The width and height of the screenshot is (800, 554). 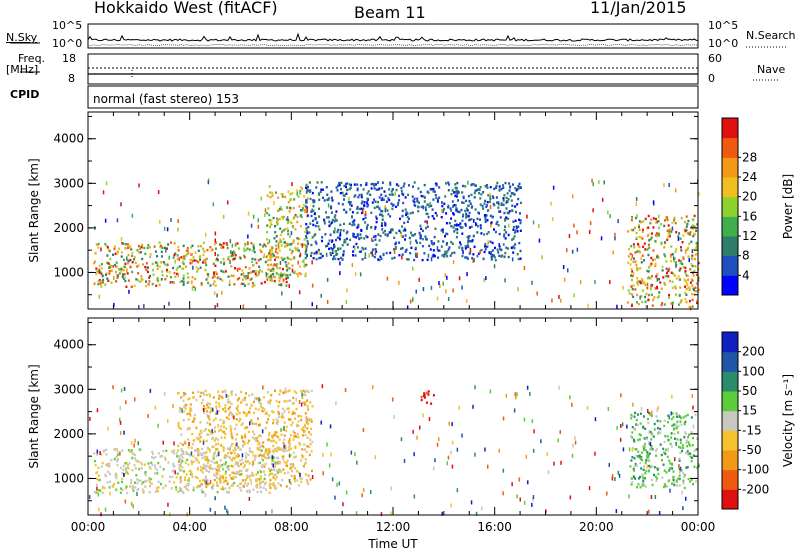 What do you see at coordinates (68, 389) in the screenshot?
I see `y-tick-label: 3000` at bounding box center [68, 389].